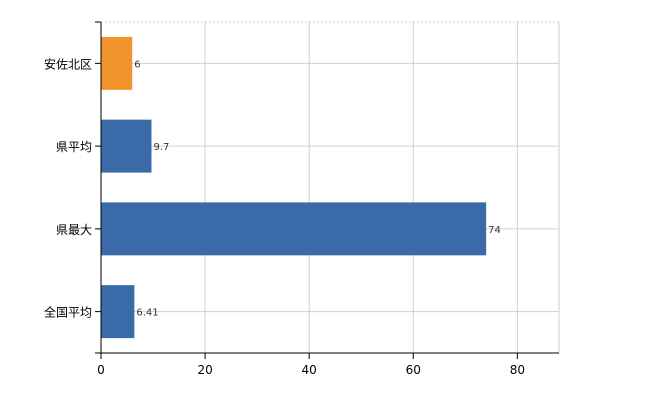  Describe the element at coordinates (147, 313) in the screenshot. I see `data-label: 6.41` at that location.